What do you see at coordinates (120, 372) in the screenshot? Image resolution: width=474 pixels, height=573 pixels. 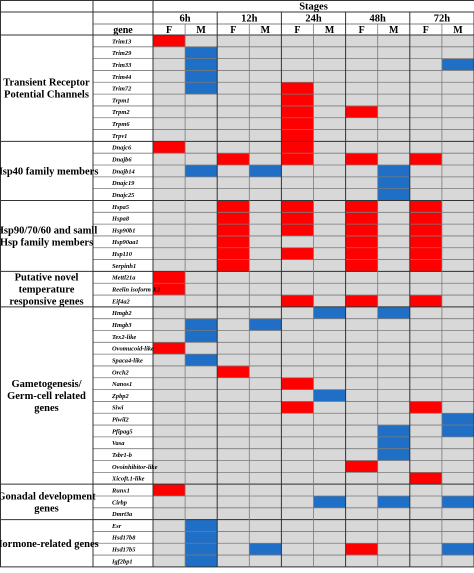 I see `gene-label: Orch2` at bounding box center [120, 372].